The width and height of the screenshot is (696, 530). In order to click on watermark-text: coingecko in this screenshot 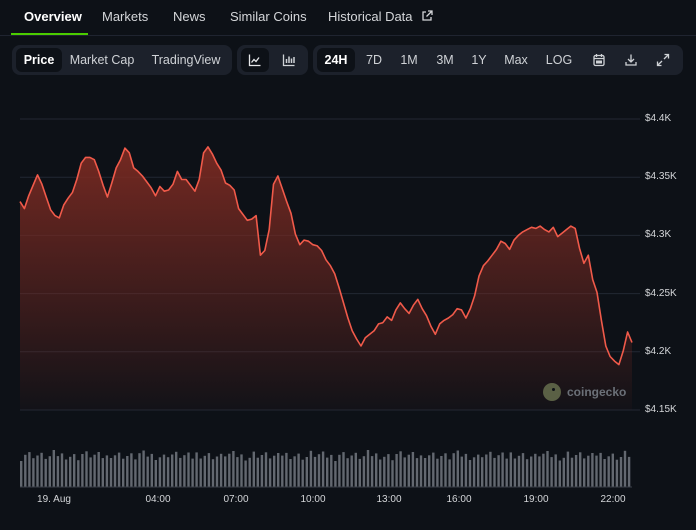, I will do `click(597, 392)`.